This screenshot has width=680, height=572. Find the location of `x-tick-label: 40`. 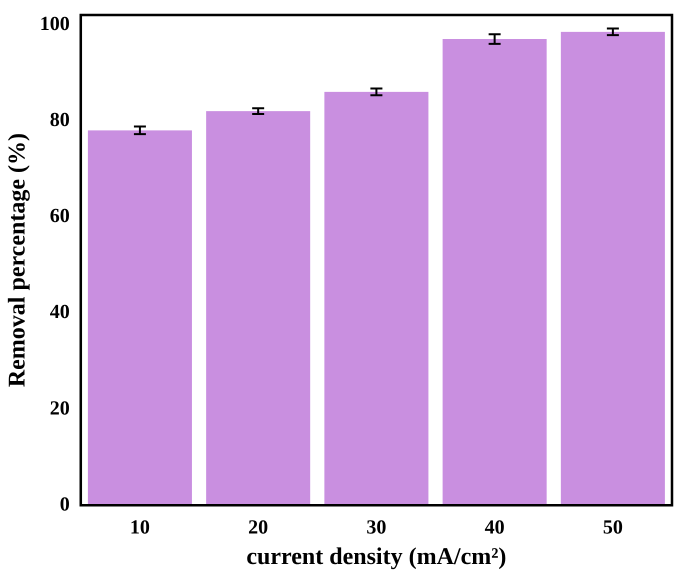

x-tick-label: 40 is located at coordinates (494, 527).